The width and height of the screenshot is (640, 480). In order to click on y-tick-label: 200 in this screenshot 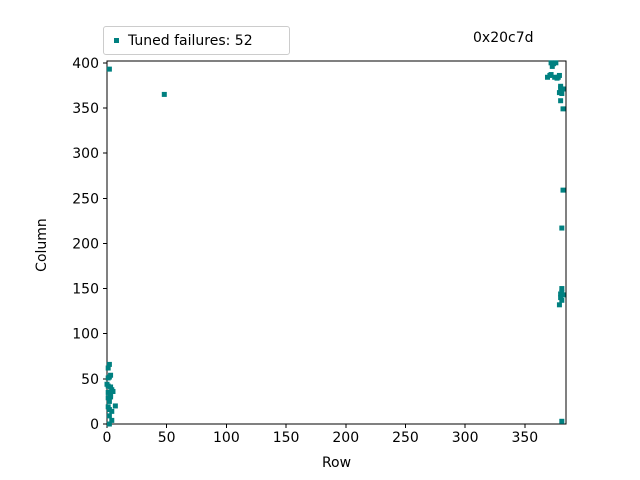, I will do `click(85, 244)`.